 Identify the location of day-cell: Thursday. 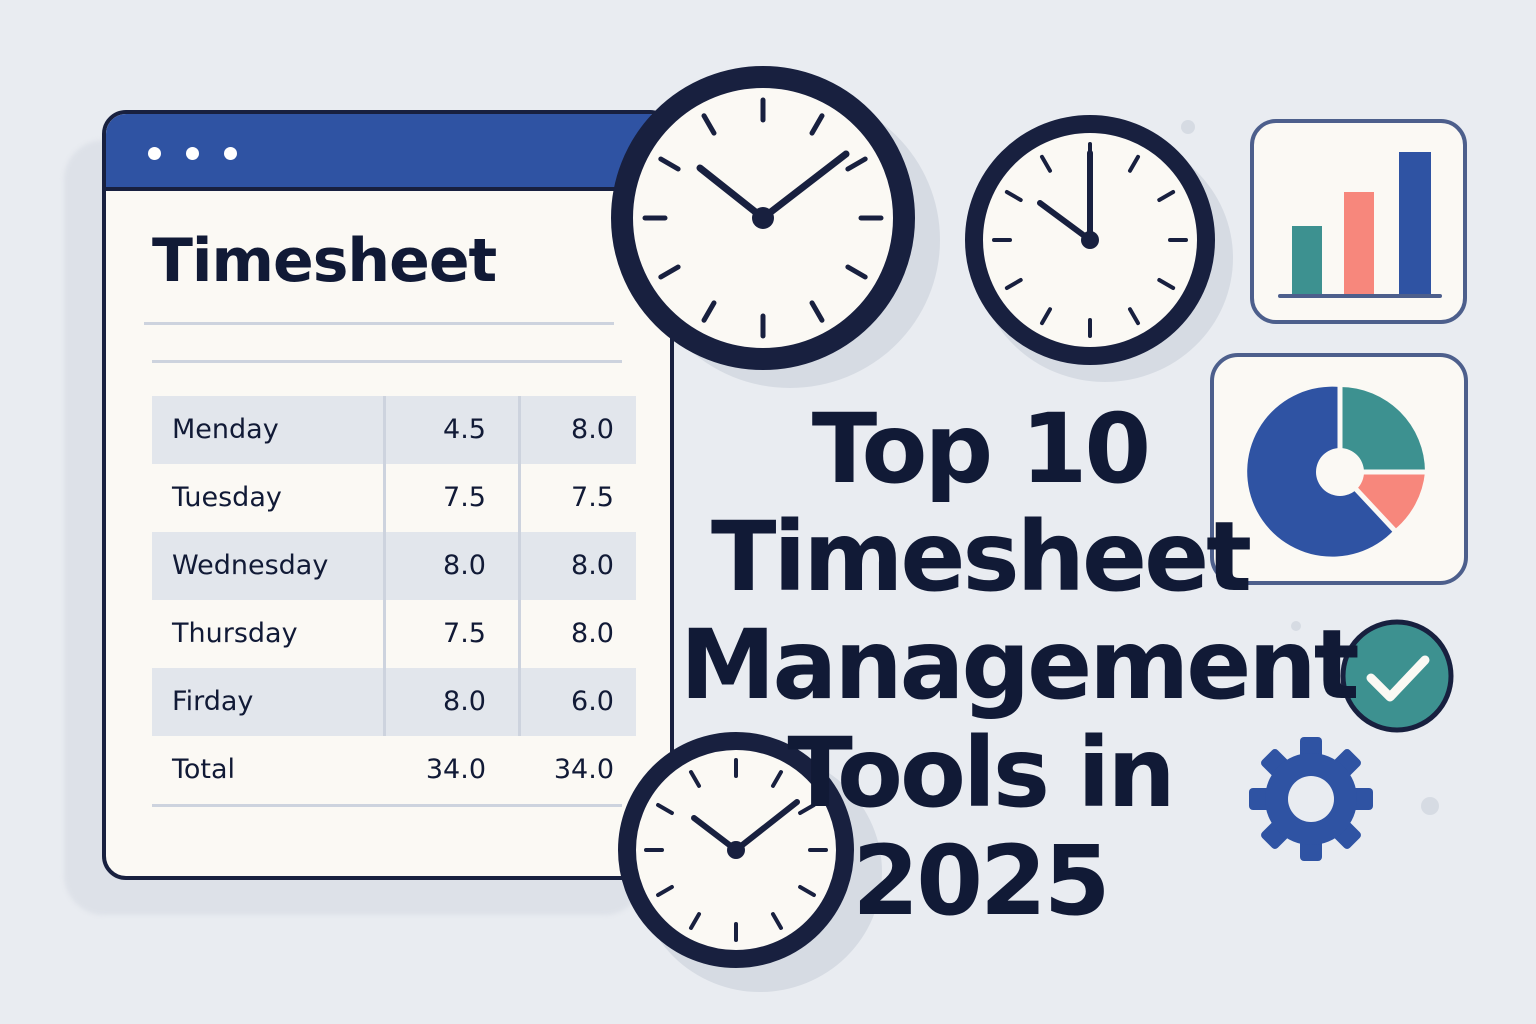
(235, 633).